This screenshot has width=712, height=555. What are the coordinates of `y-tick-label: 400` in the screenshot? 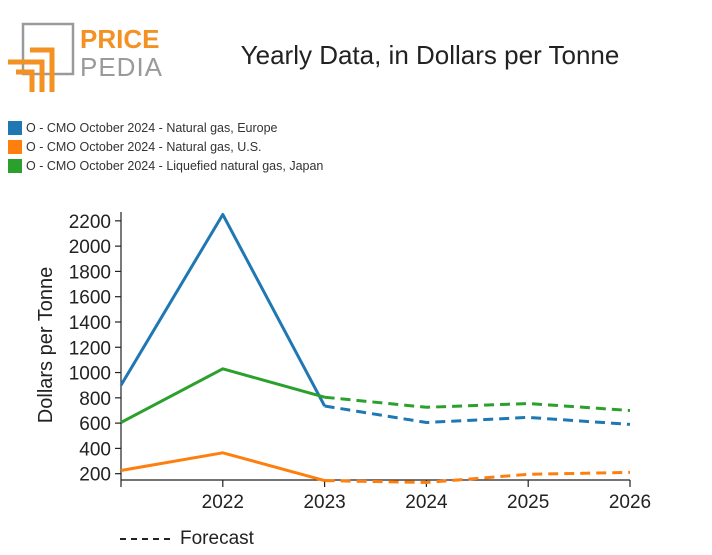 It's located at (95, 449).